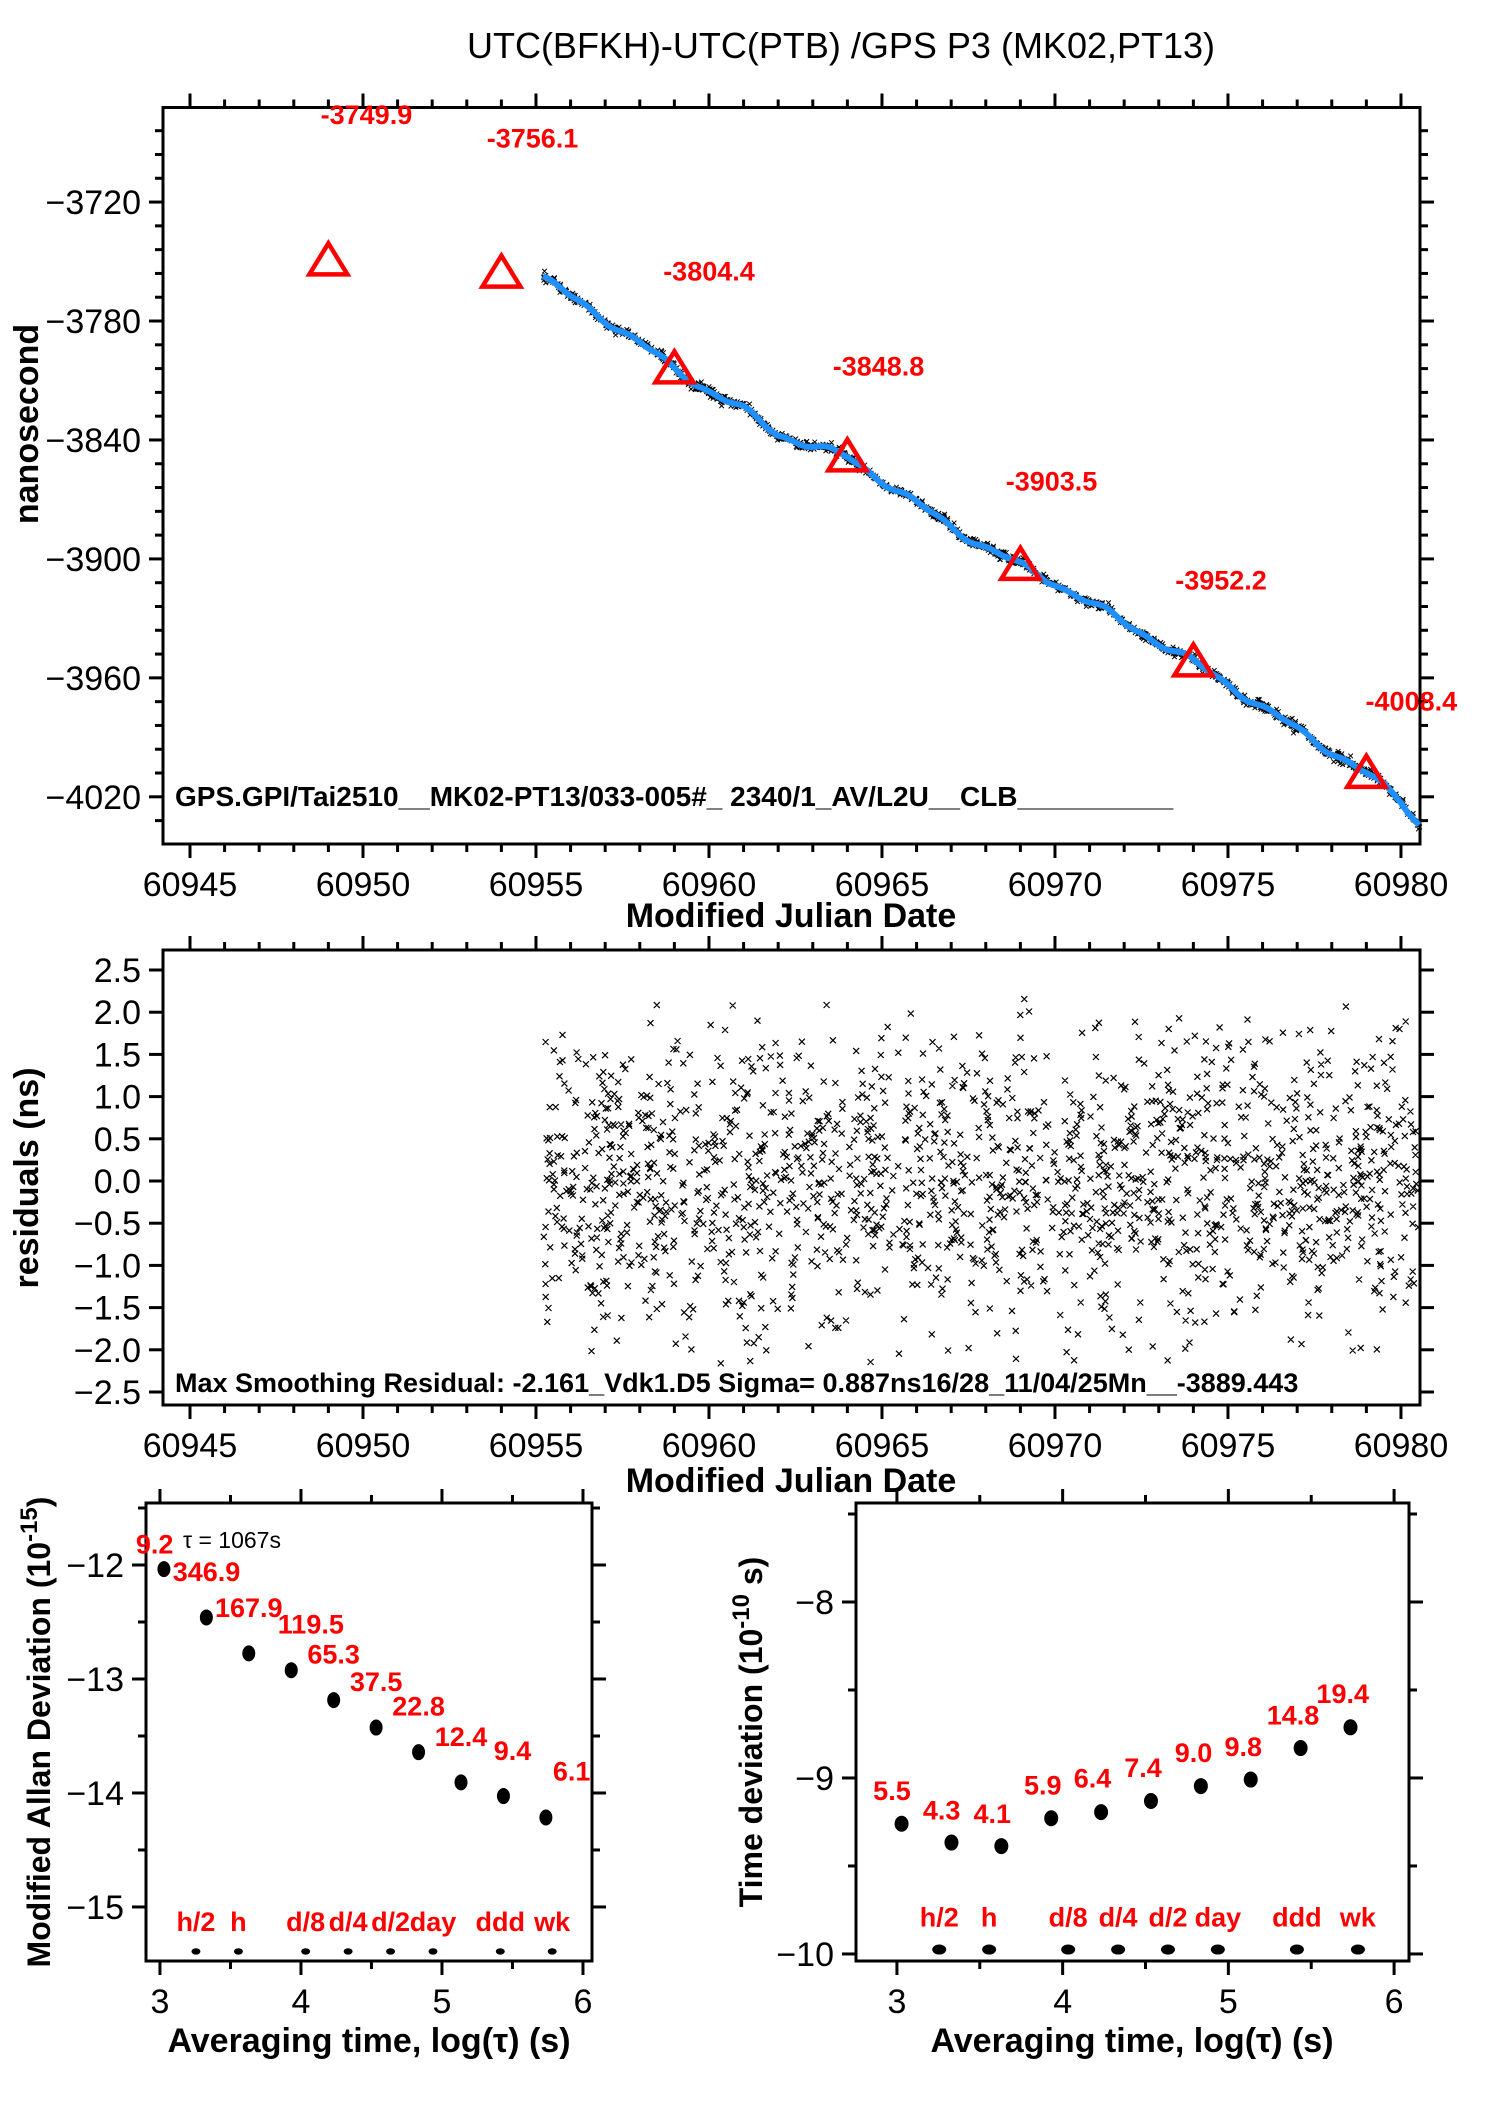  I want to click on timeseries-y-axis-title: nanosecond, so click(27, 424).